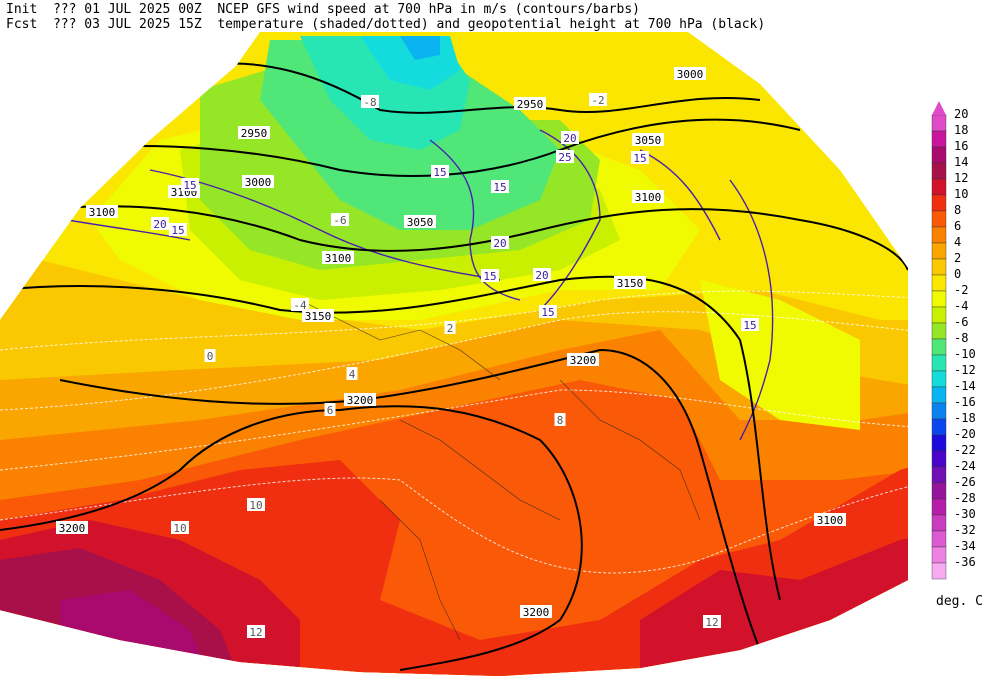  I want to click on wind-speed-contour, so click(680, 195).